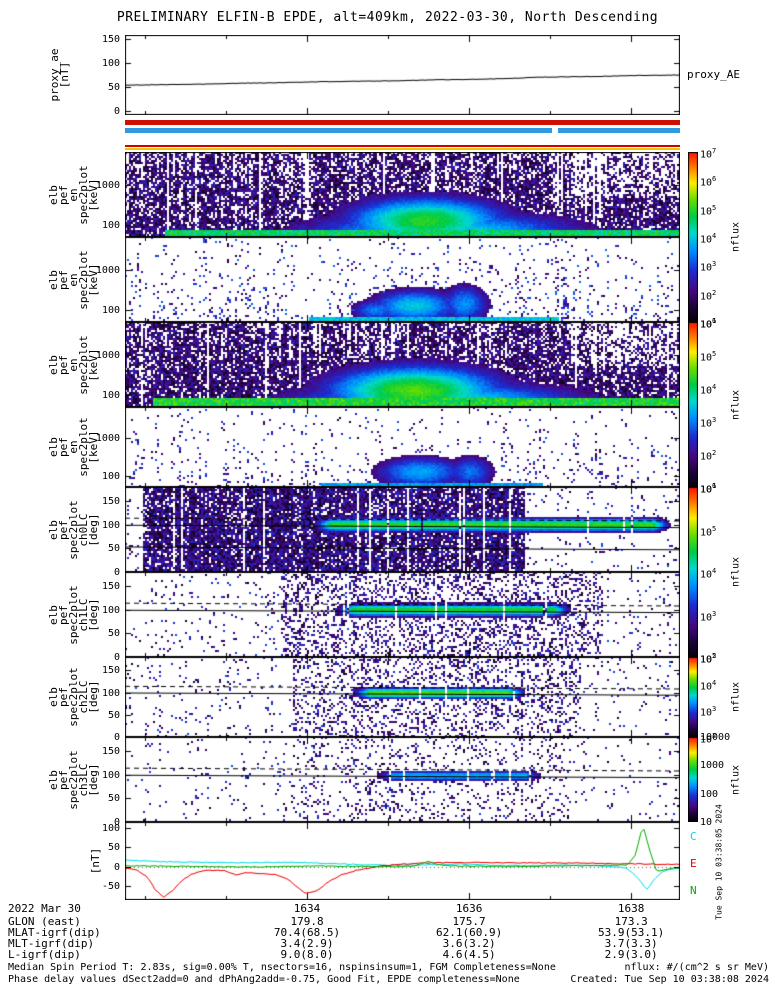  I want to click on ylabel-en_spec_ch2: elb pef en spec2plot [keV], so click(73, 364).